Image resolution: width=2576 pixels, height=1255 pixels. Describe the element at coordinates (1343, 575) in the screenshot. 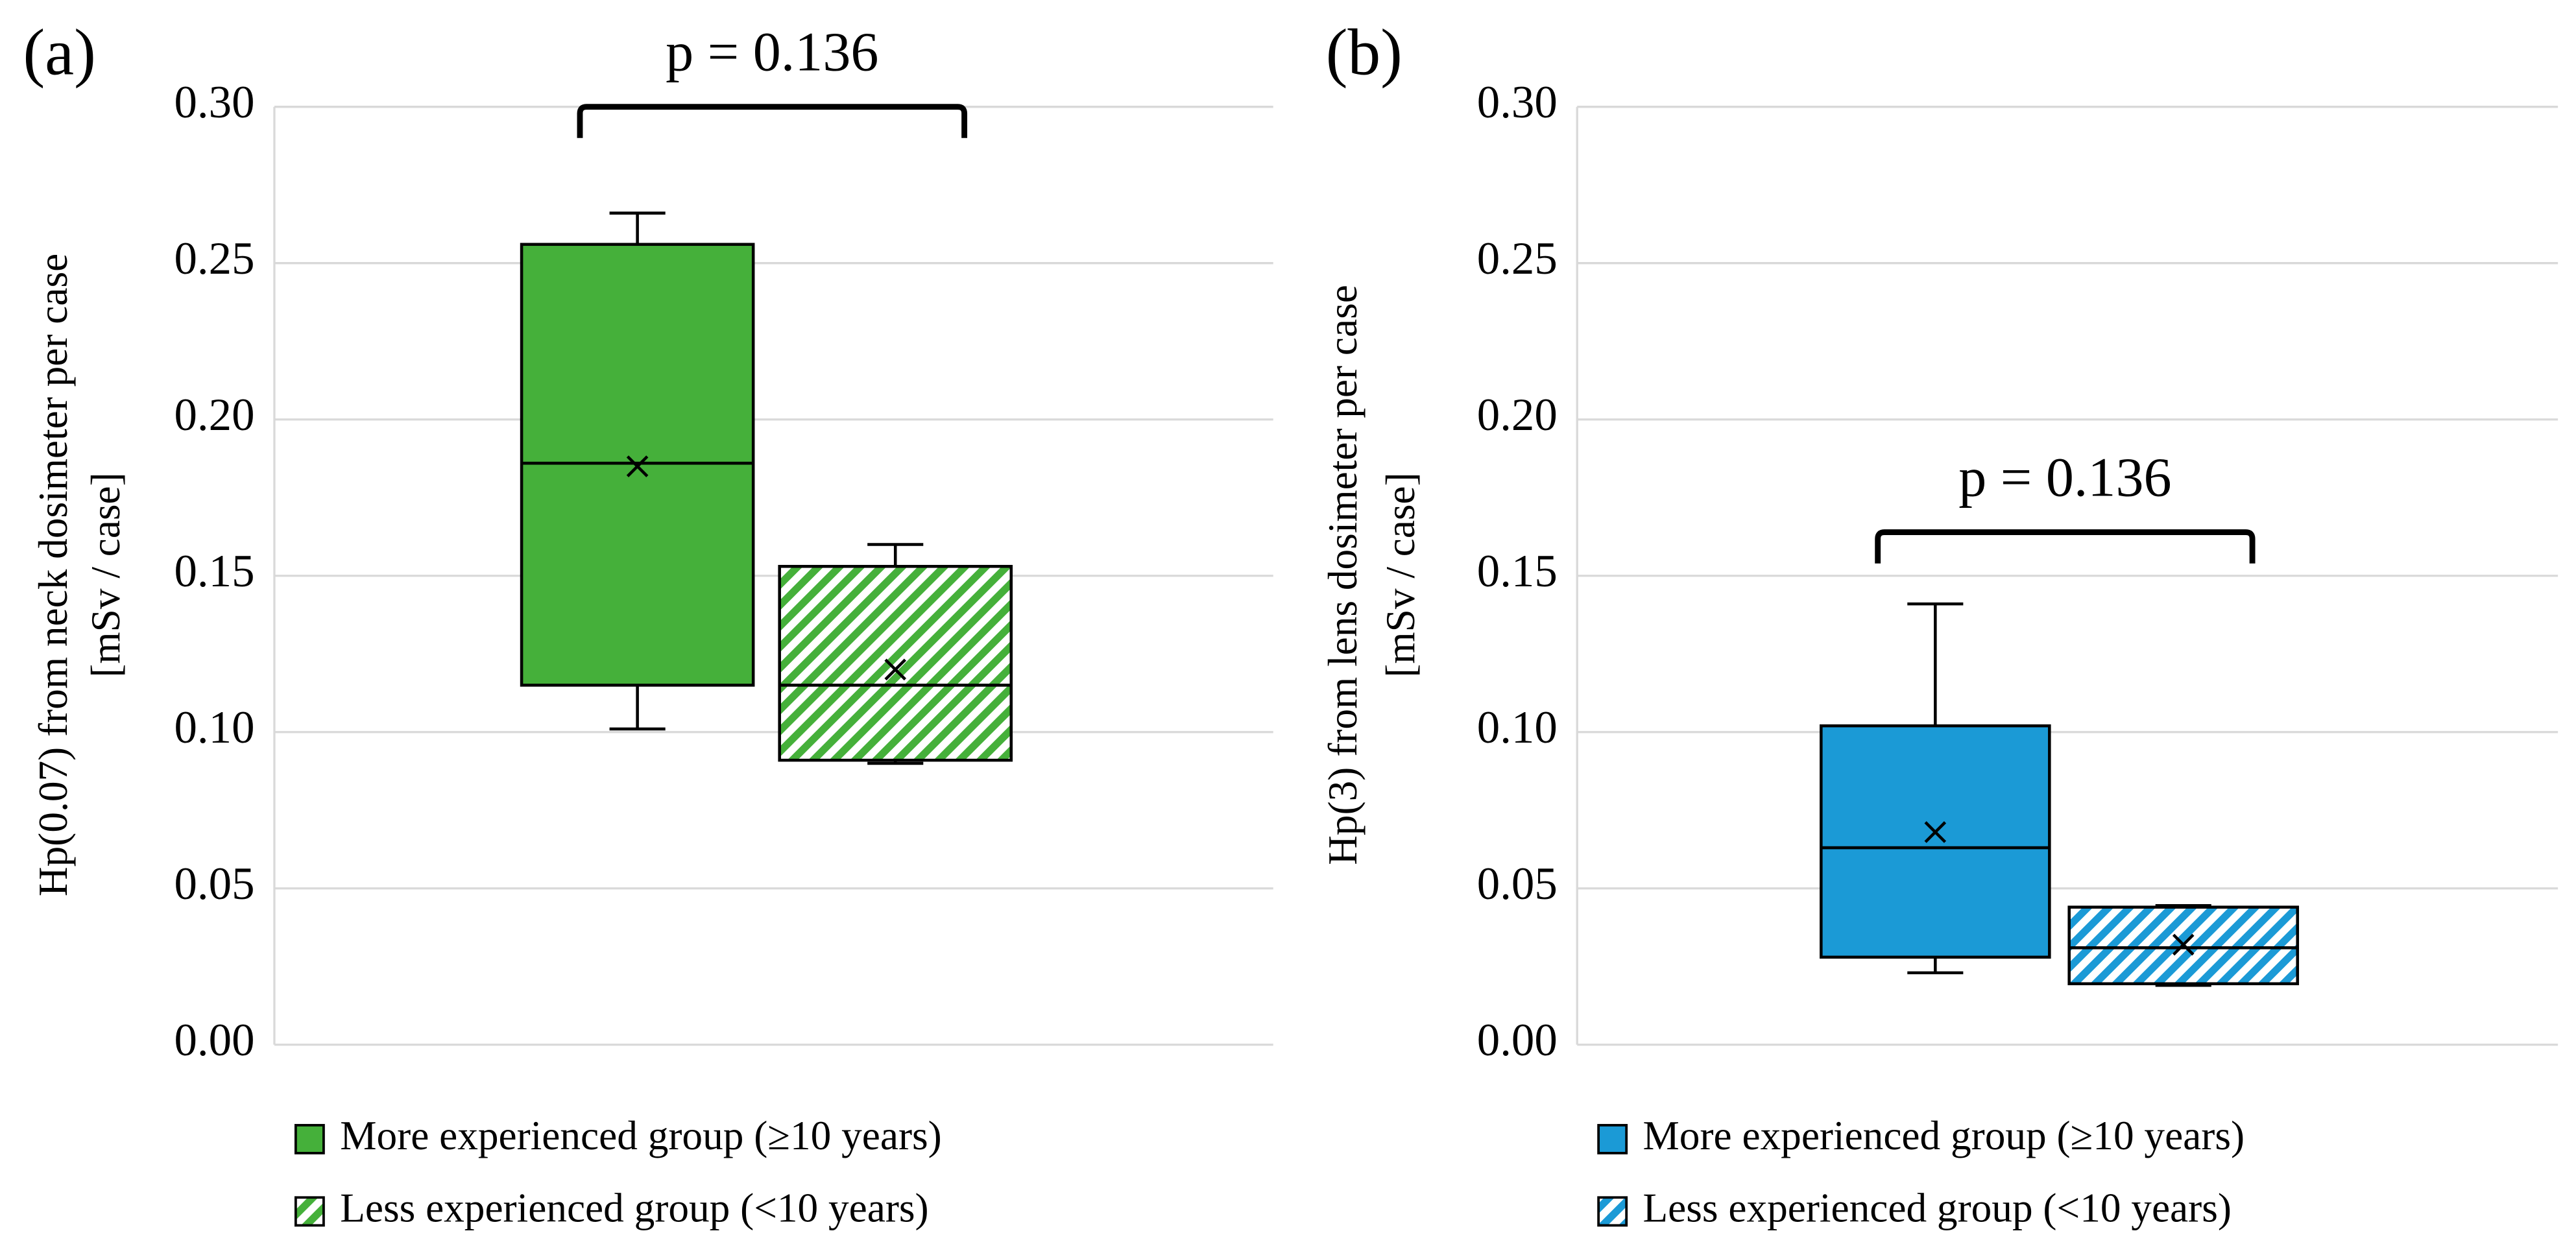

I see `y-axis-label: Hp(3) from lens dosimeter per case` at that location.